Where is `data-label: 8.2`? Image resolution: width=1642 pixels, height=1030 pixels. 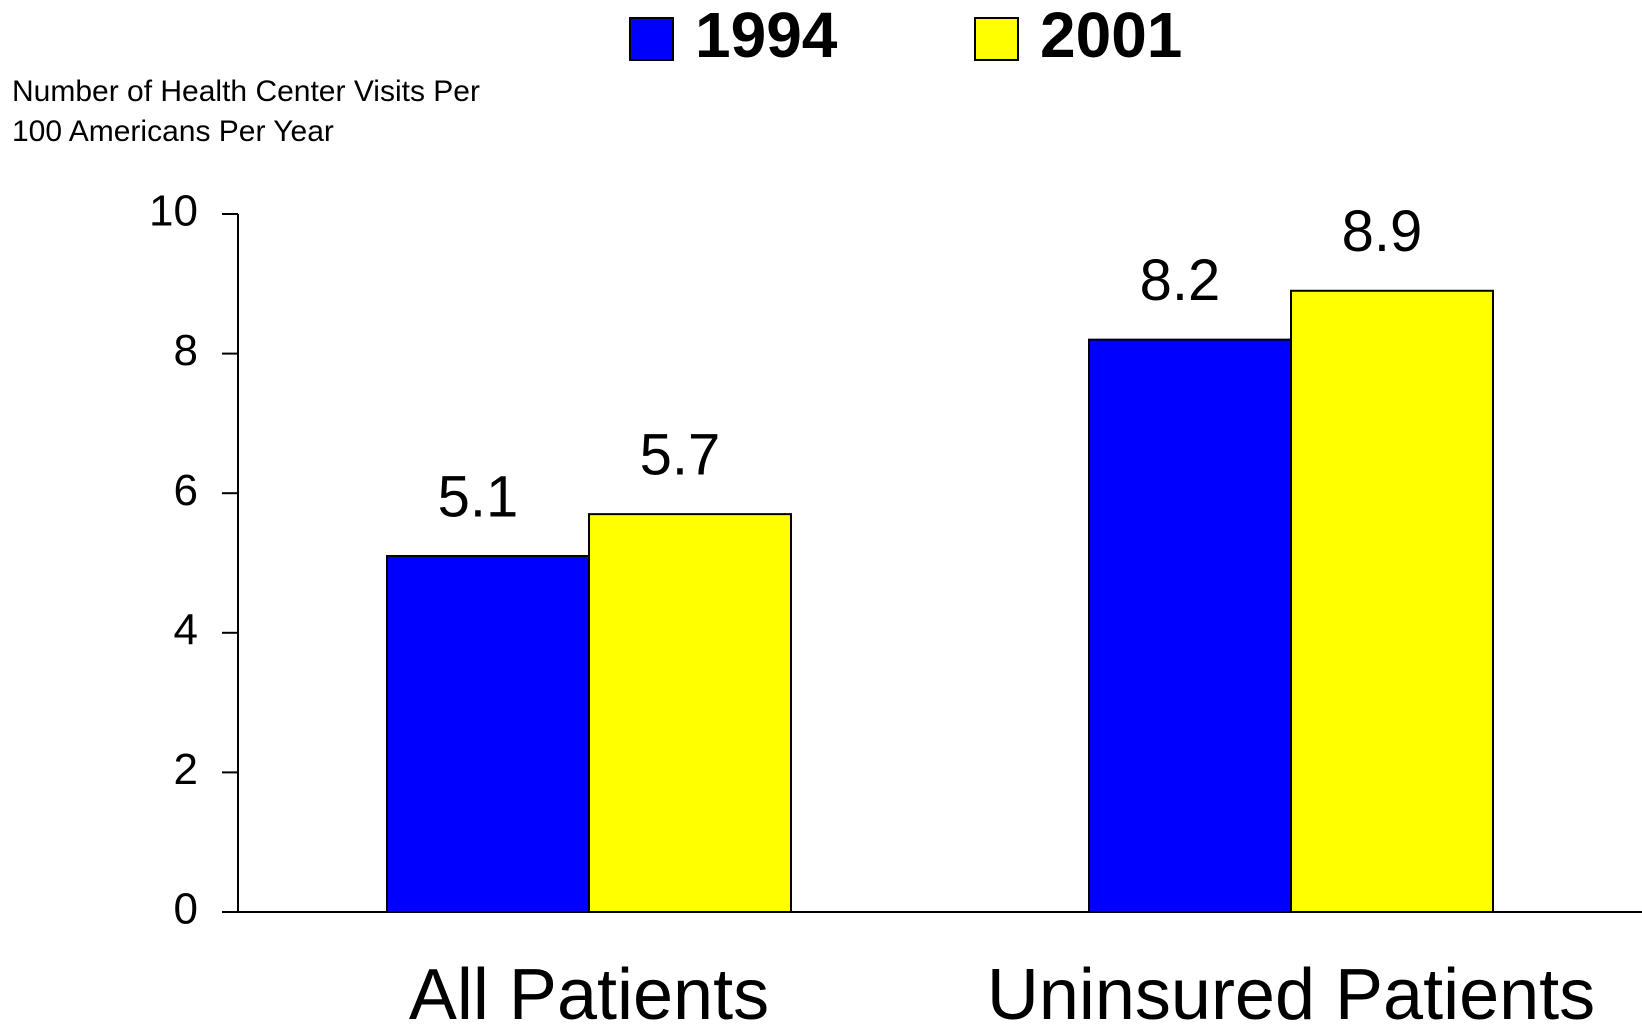 data-label: 8.2 is located at coordinates (1180, 280).